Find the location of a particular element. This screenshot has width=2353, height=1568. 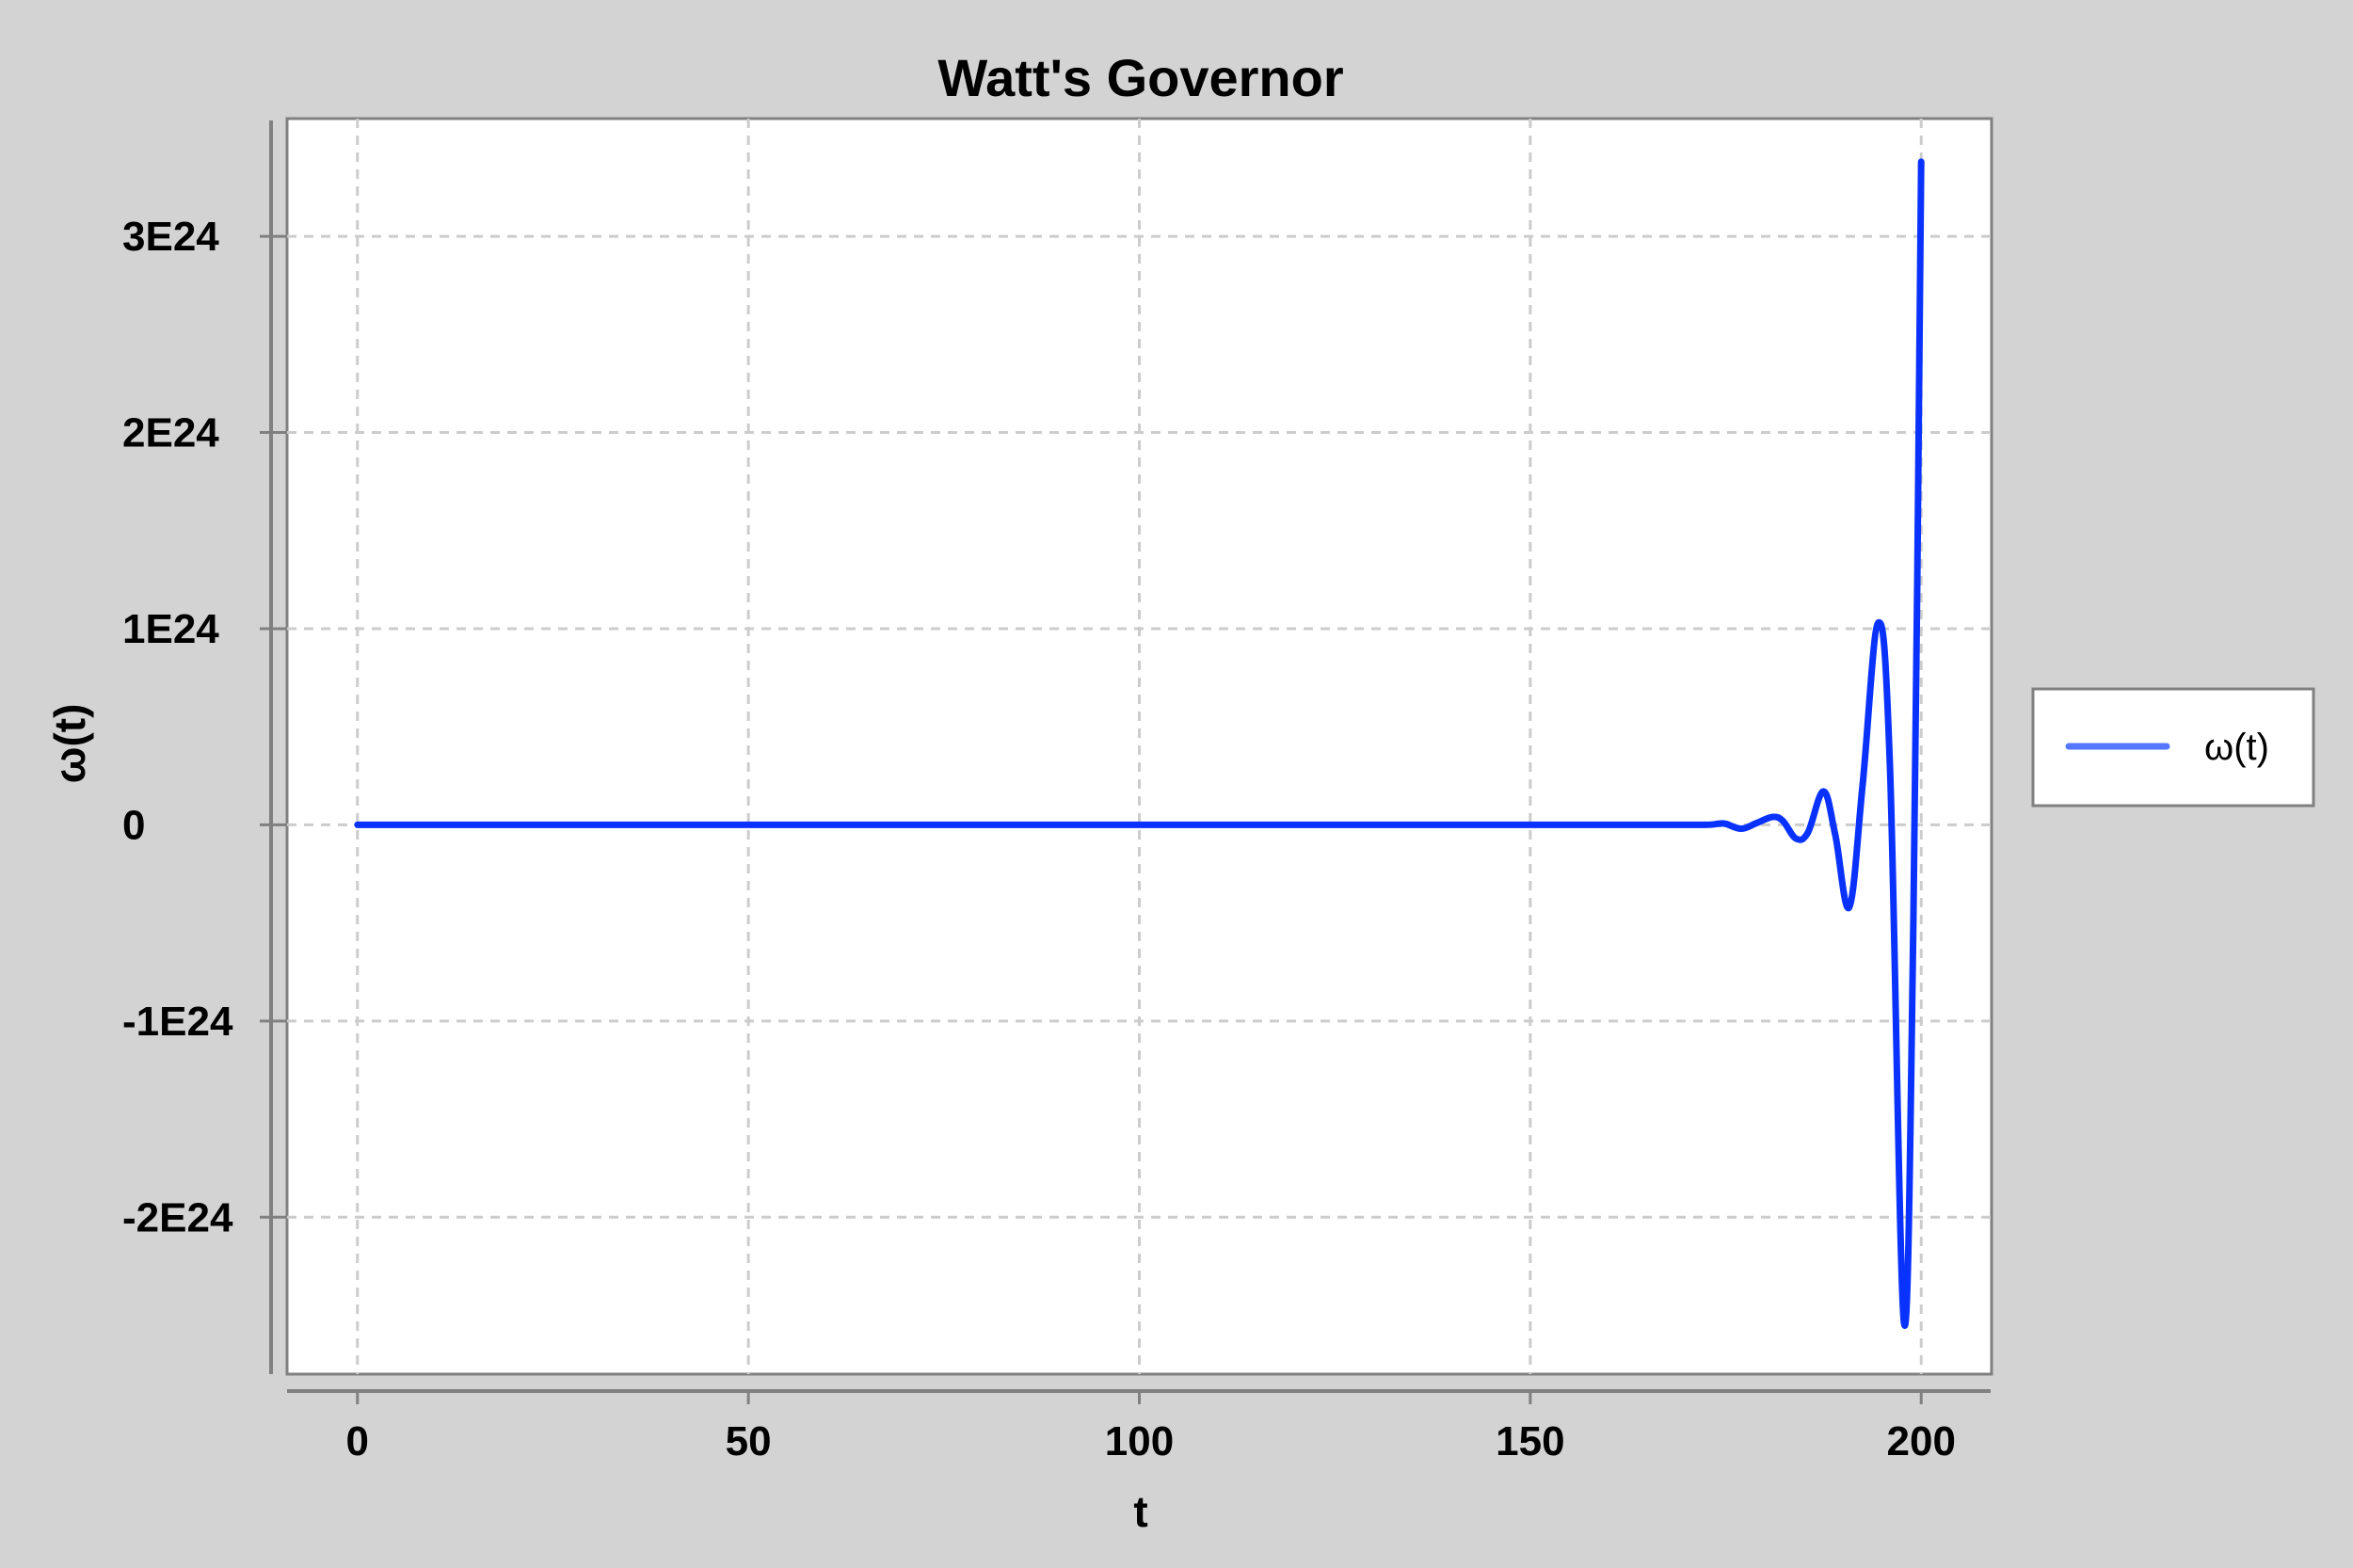

x-tick-label: 150 is located at coordinates (1530, 1441).